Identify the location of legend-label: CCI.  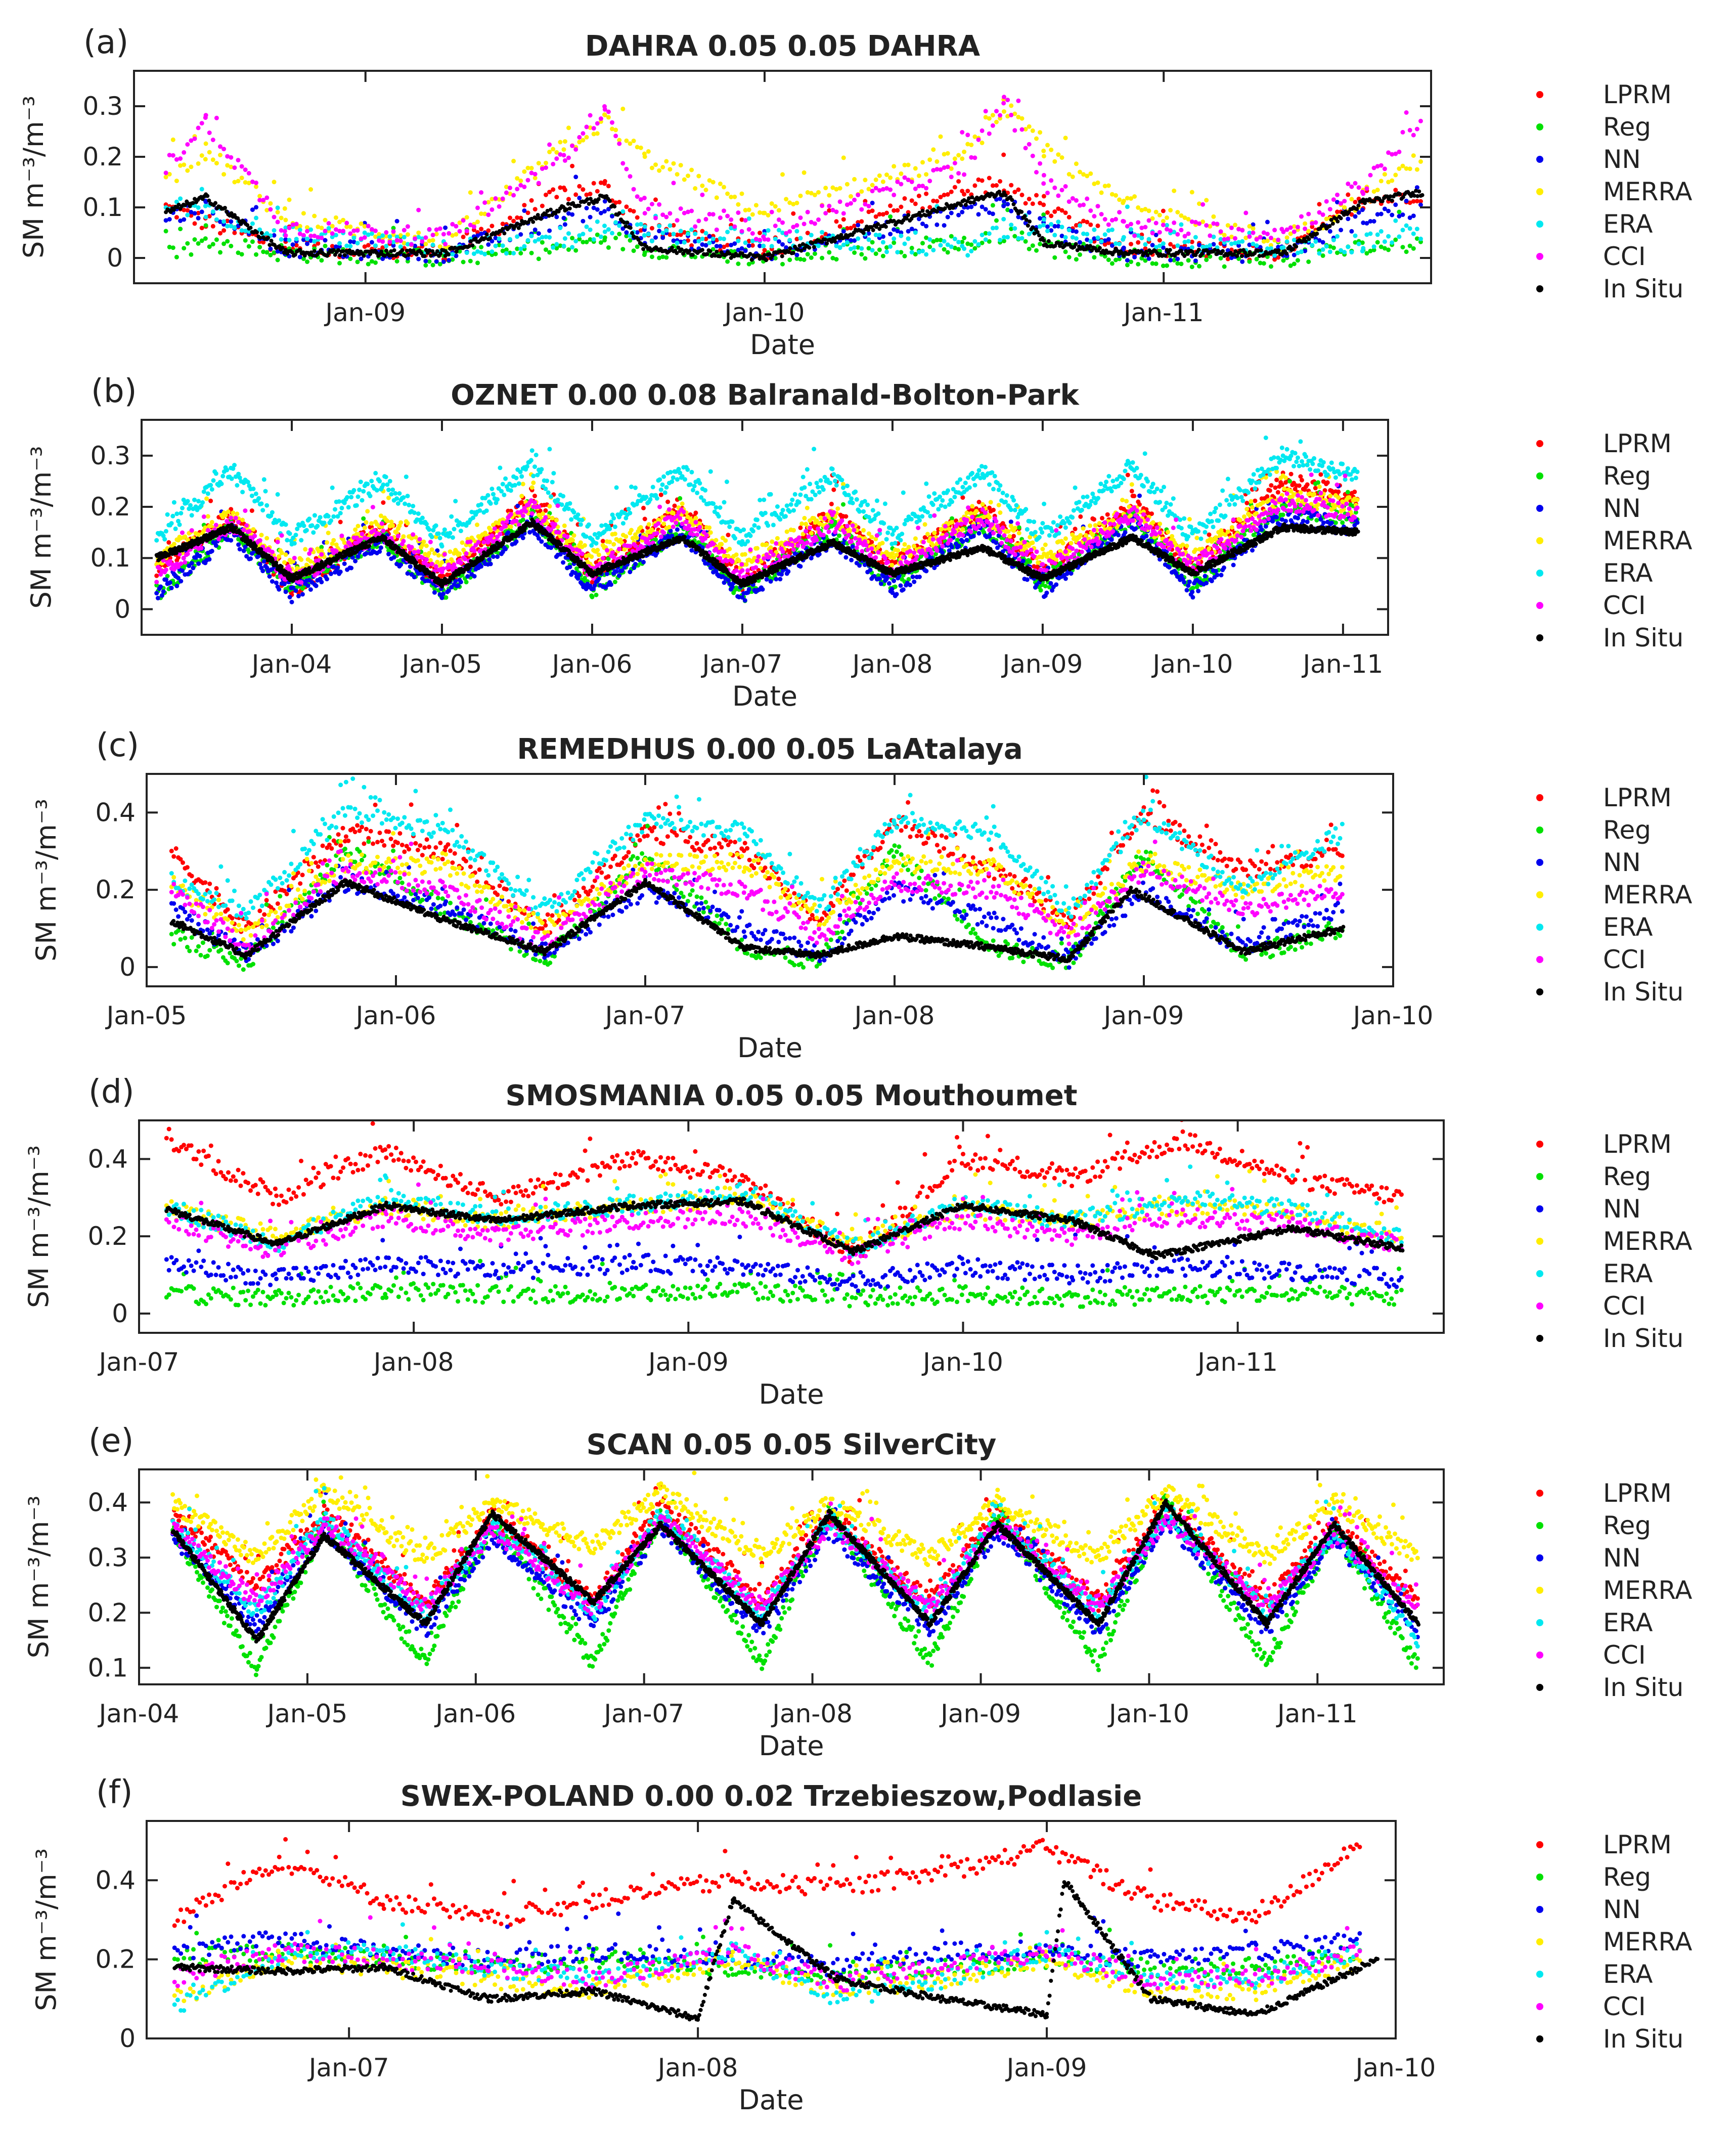
(1625, 256).